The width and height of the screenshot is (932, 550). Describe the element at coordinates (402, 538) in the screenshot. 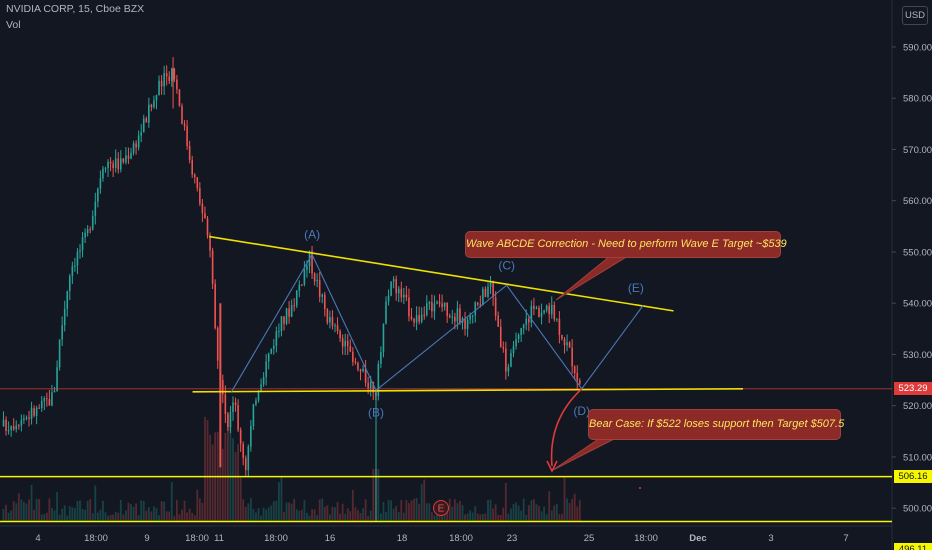

I see `time-tick-label: 18` at that location.